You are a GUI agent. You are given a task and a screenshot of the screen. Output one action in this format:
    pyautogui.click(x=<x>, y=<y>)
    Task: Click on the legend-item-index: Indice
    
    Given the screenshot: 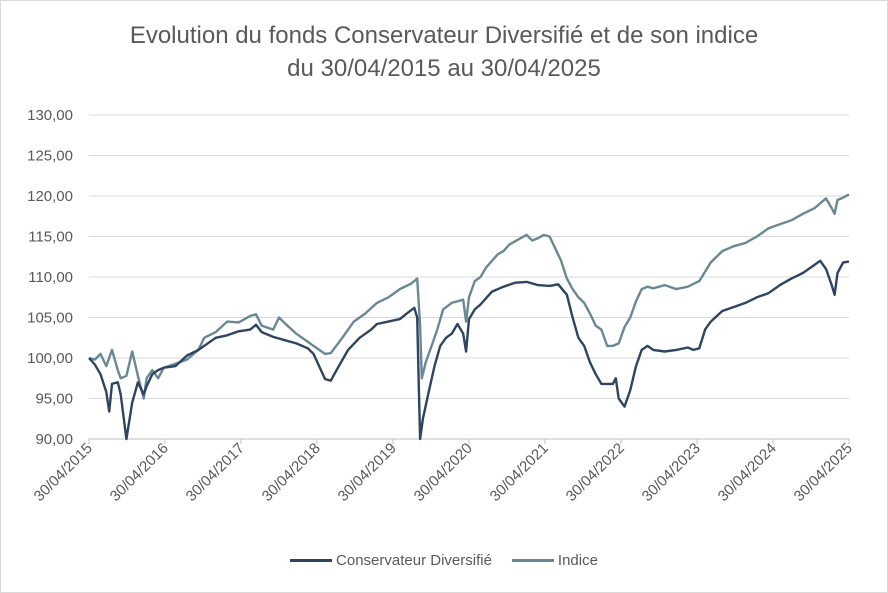 What is the action you would take?
    pyautogui.click(x=554, y=560)
    